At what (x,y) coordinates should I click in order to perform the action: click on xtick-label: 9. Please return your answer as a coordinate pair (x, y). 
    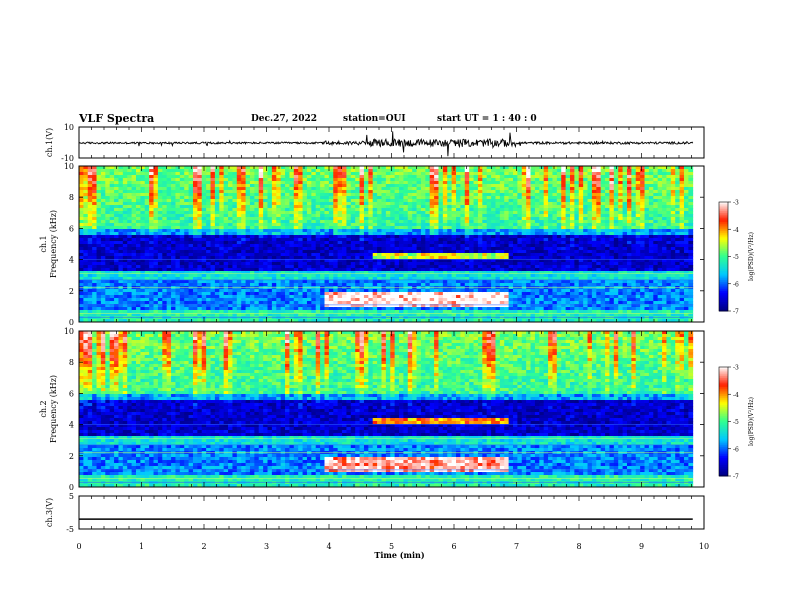
    Looking at the image, I should click on (641, 546).